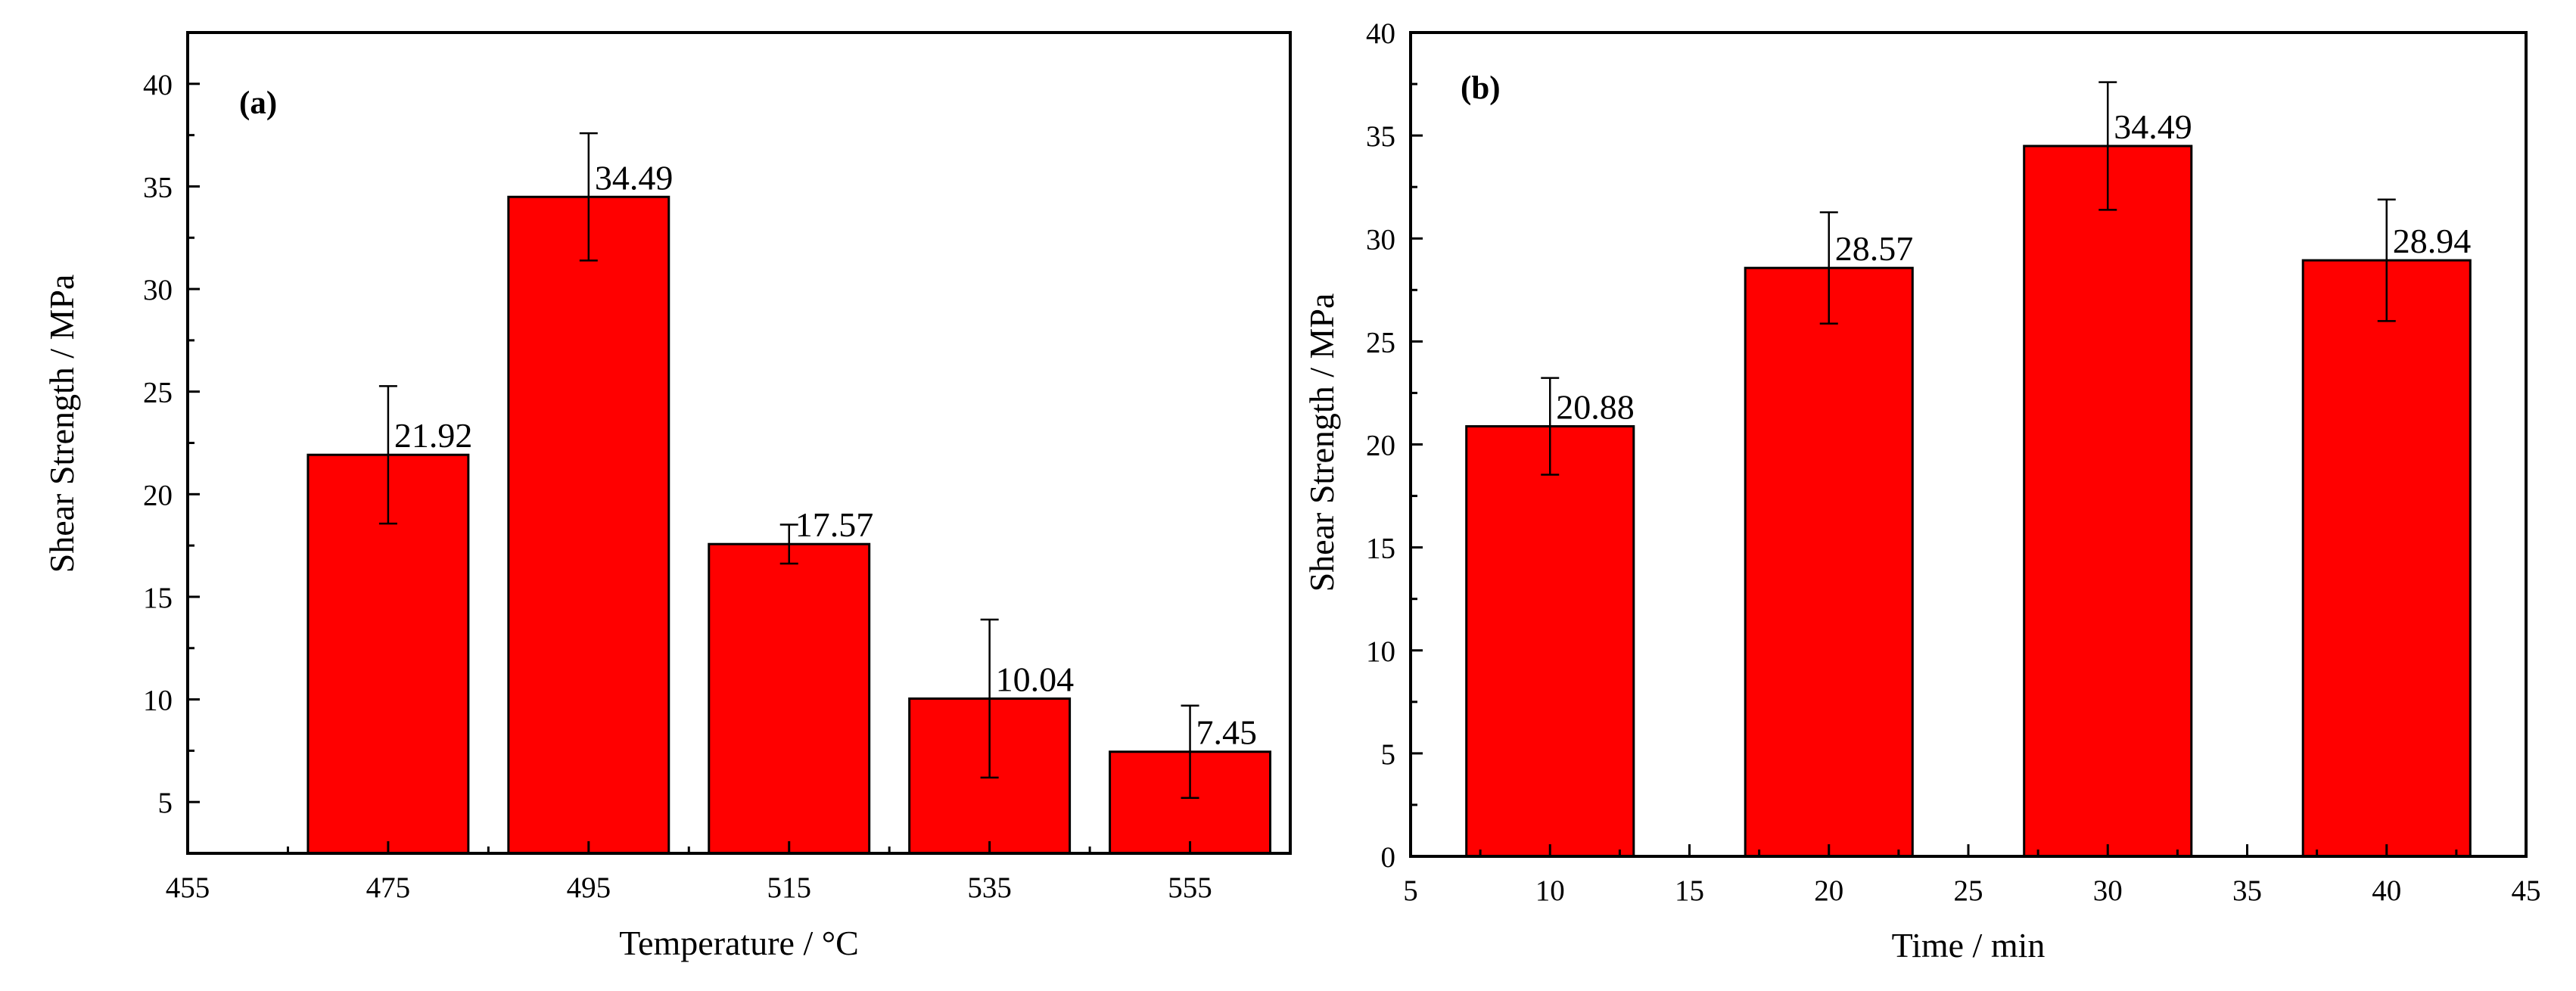 The width and height of the screenshot is (2576, 991). What do you see at coordinates (388, 887) in the screenshot?
I see `x-tick-label: 475` at bounding box center [388, 887].